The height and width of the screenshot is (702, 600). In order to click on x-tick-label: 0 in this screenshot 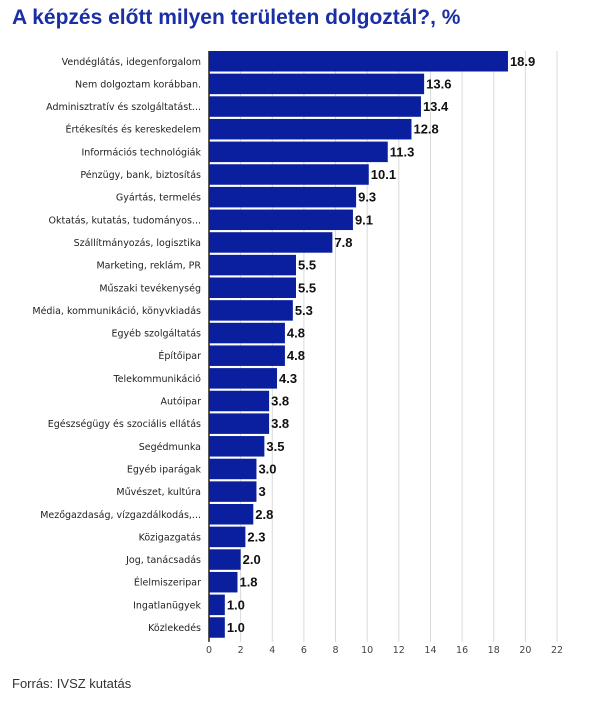, I will do `click(209, 650)`.